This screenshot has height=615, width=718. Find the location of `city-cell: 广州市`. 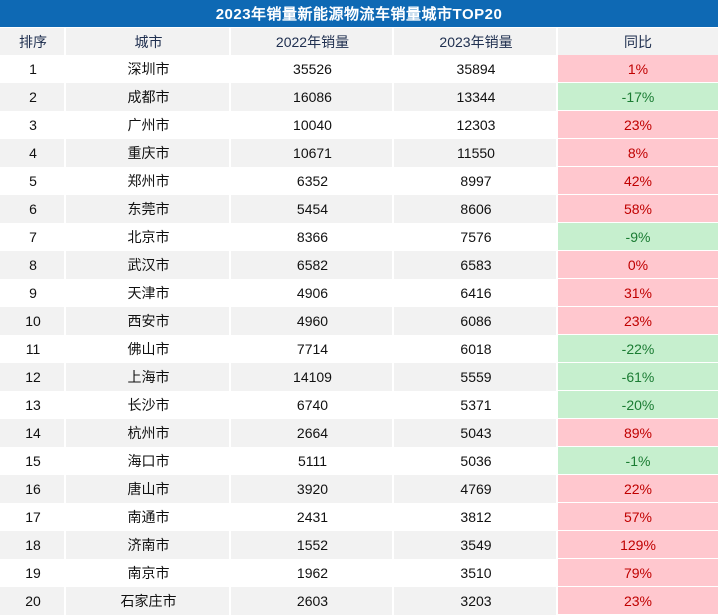

city-cell: 广州市 is located at coordinates (148, 125).